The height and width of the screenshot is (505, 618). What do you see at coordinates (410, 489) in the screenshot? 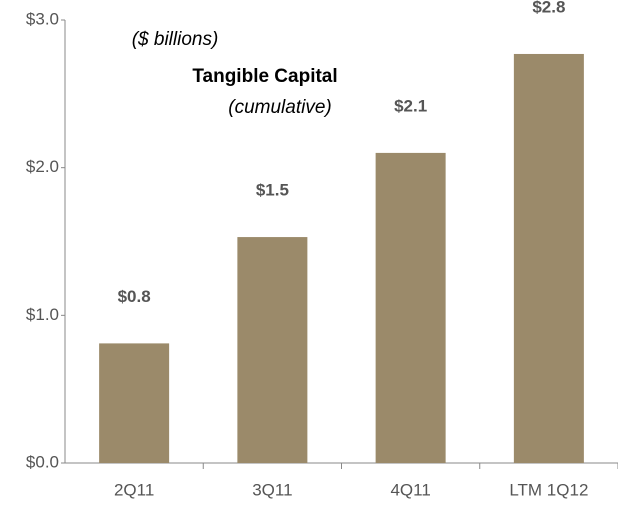
I see `x-tick-label: 4Q11` at bounding box center [410, 489].